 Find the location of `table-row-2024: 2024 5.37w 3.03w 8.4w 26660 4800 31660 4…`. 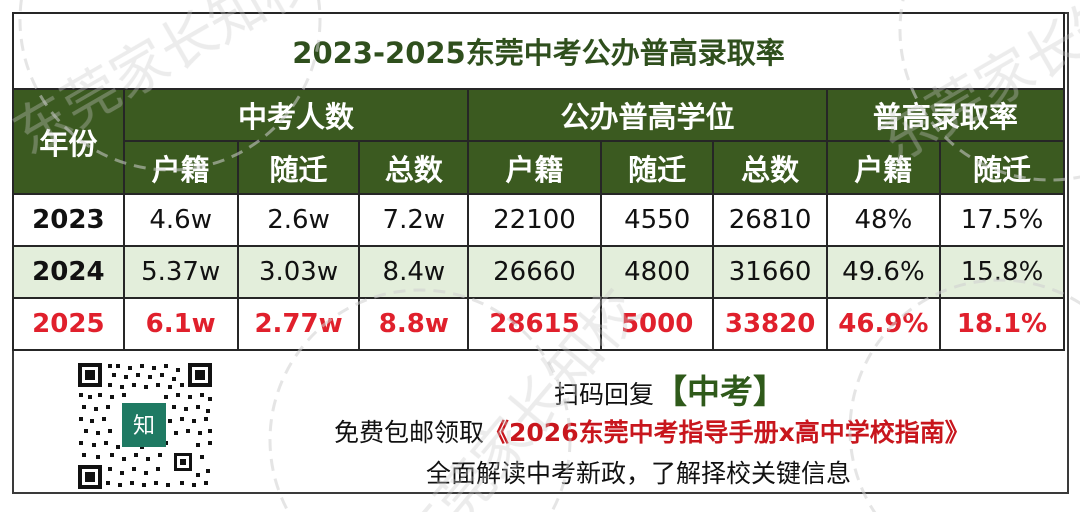

table-row-2024: 2024 5.37w 3.03w 8.4w 26660 4800 31660 4… is located at coordinates (538, 272).